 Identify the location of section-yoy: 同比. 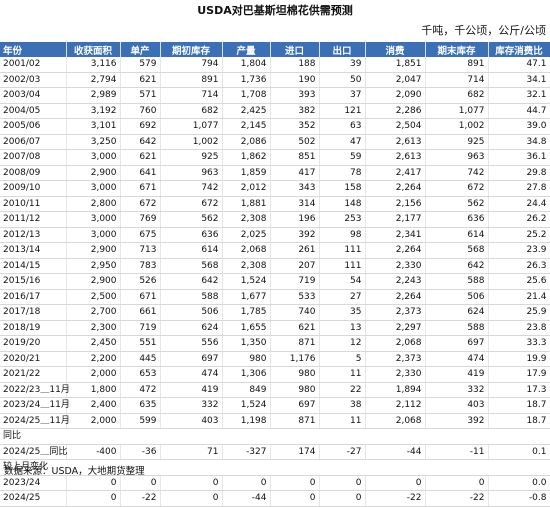
(275, 436).